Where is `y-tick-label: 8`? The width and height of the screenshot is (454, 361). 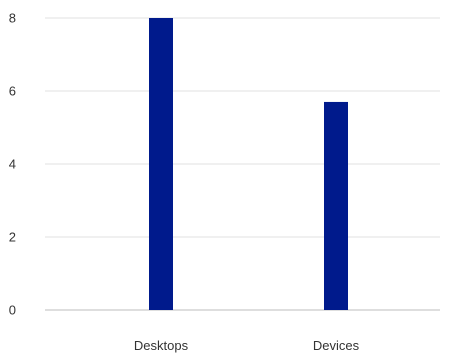 y-tick-label: 8 is located at coordinates (12, 18).